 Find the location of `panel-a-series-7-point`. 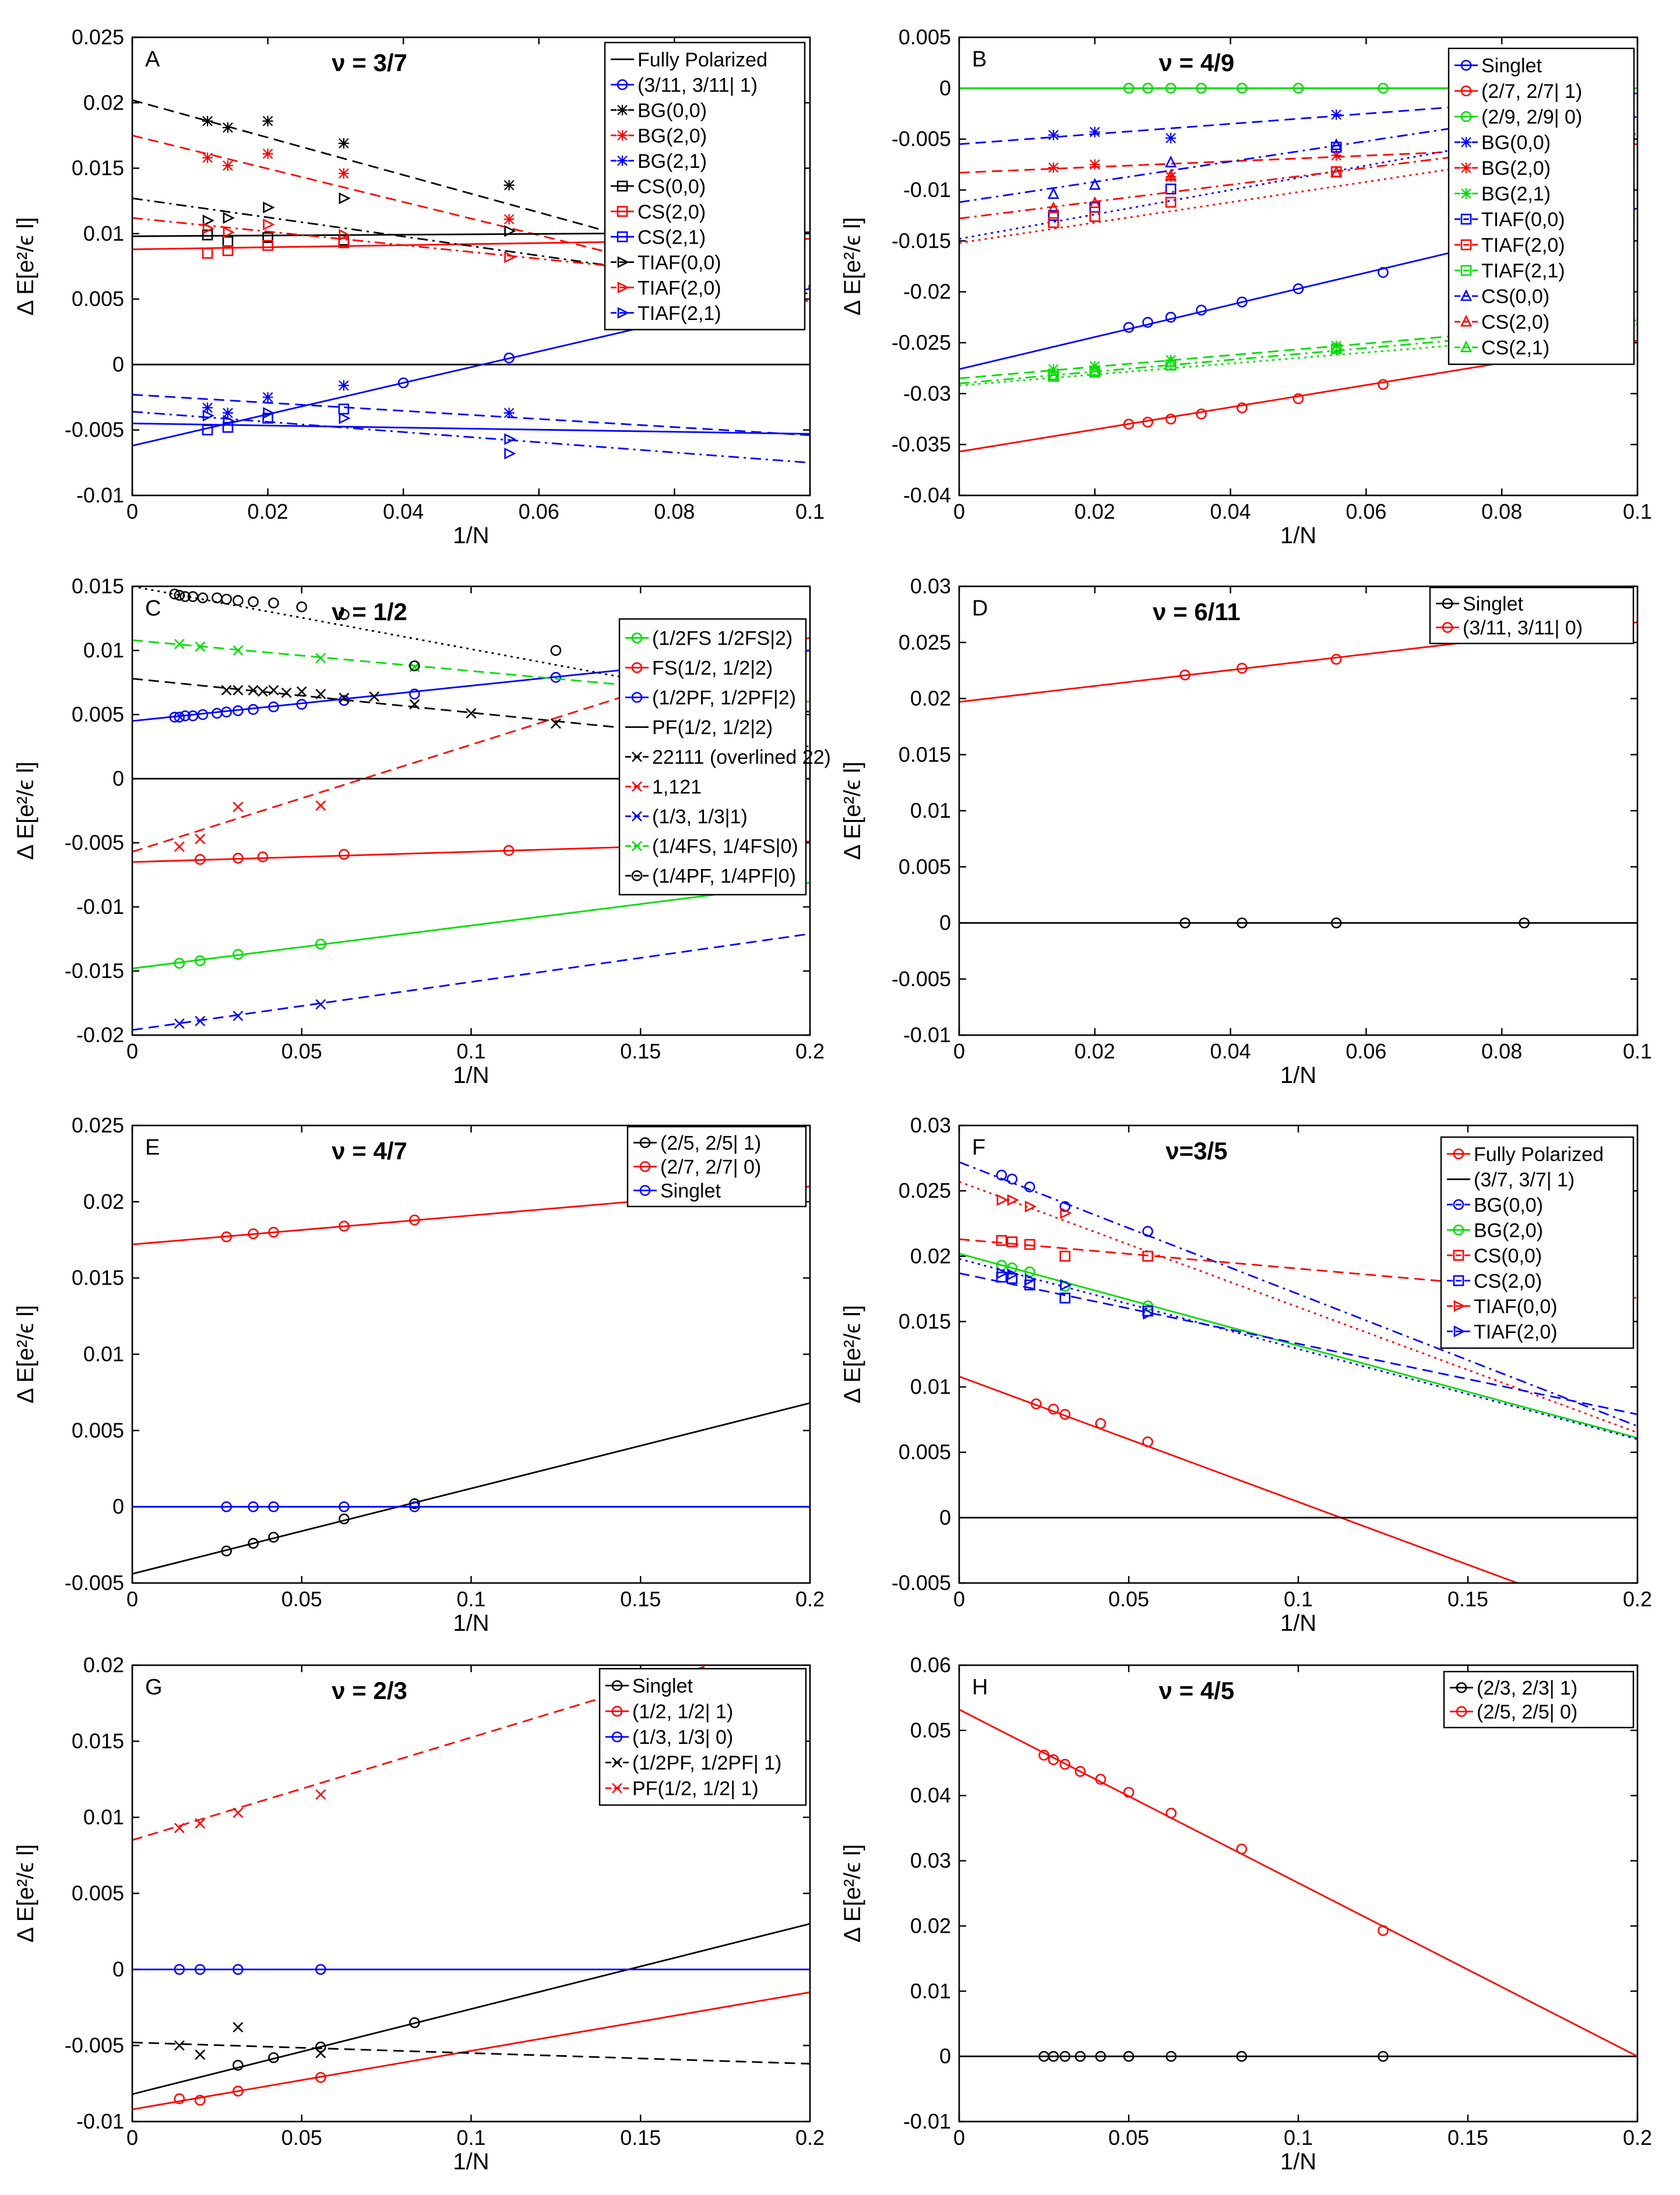

panel-a-series-7-point is located at coordinates (267, 246).